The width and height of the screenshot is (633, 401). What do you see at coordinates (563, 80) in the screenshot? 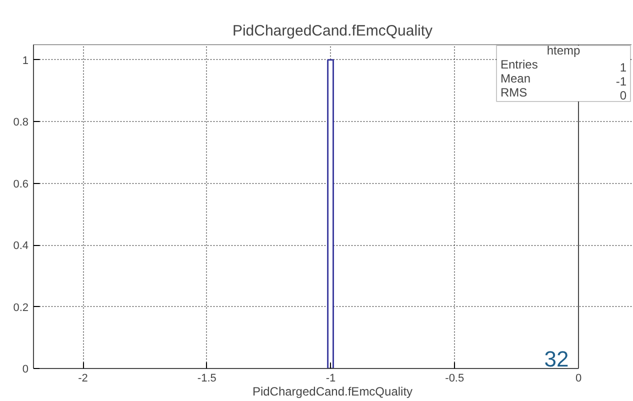
I see `text: Mean -1` at bounding box center [563, 80].